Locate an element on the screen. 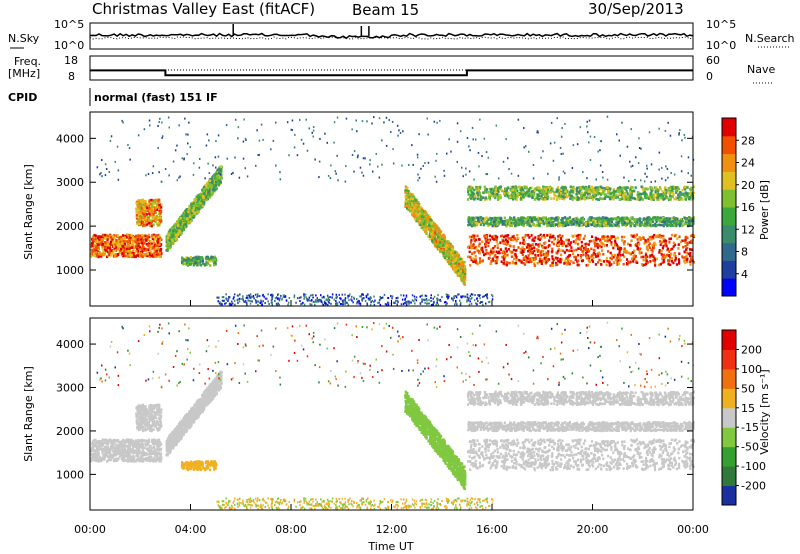 The width and height of the screenshot is (800, 554). nsearch-tick-top: 10^5 is located at coordinates (721, 24).